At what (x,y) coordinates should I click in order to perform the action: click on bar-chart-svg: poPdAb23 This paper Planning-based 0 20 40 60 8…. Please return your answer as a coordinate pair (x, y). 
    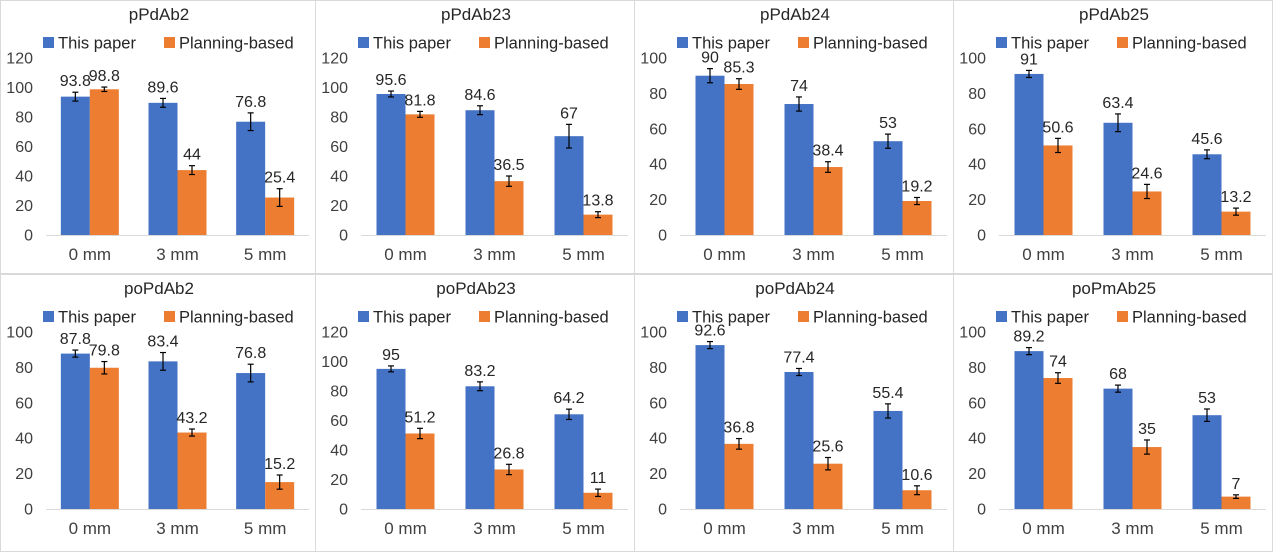
    Looking at the image, I should click on (474, 408).